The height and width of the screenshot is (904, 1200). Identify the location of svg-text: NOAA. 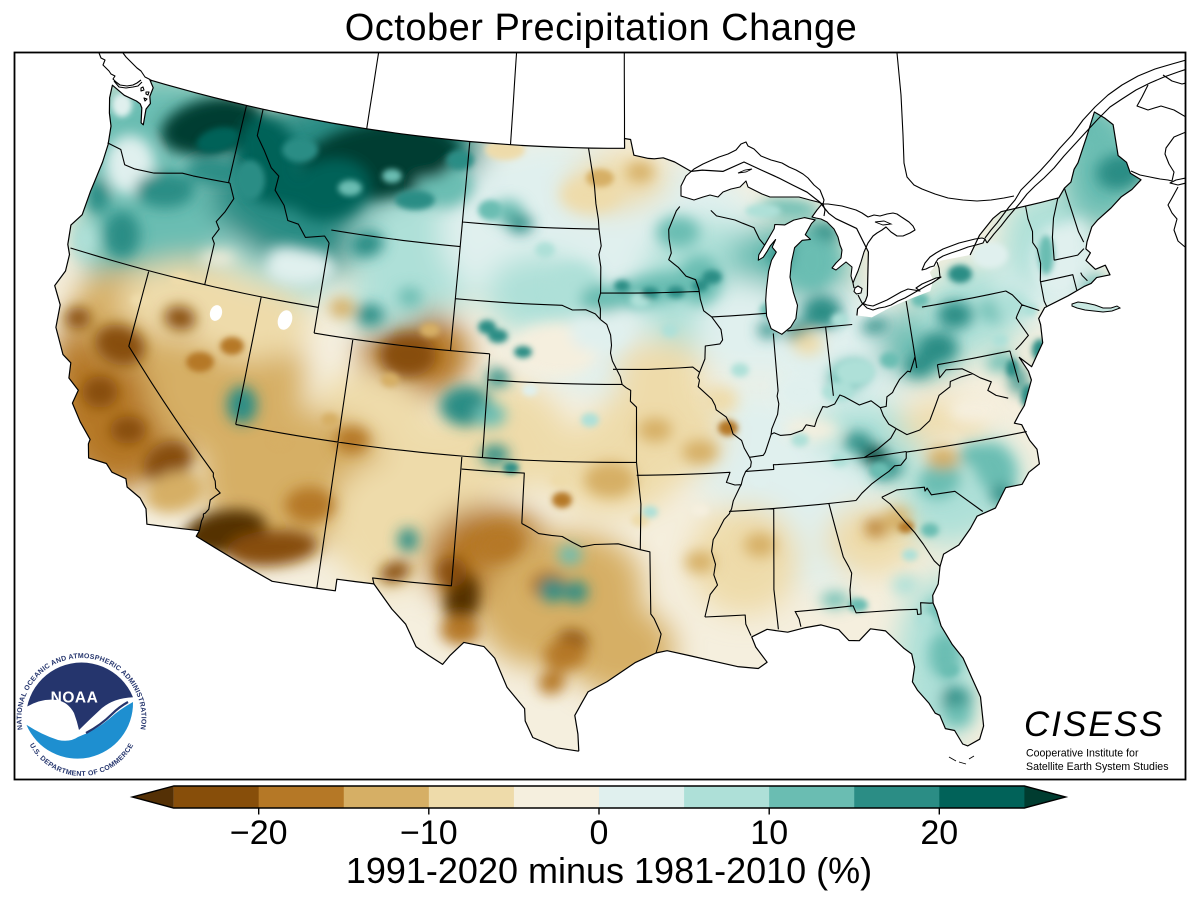
(75, 698).